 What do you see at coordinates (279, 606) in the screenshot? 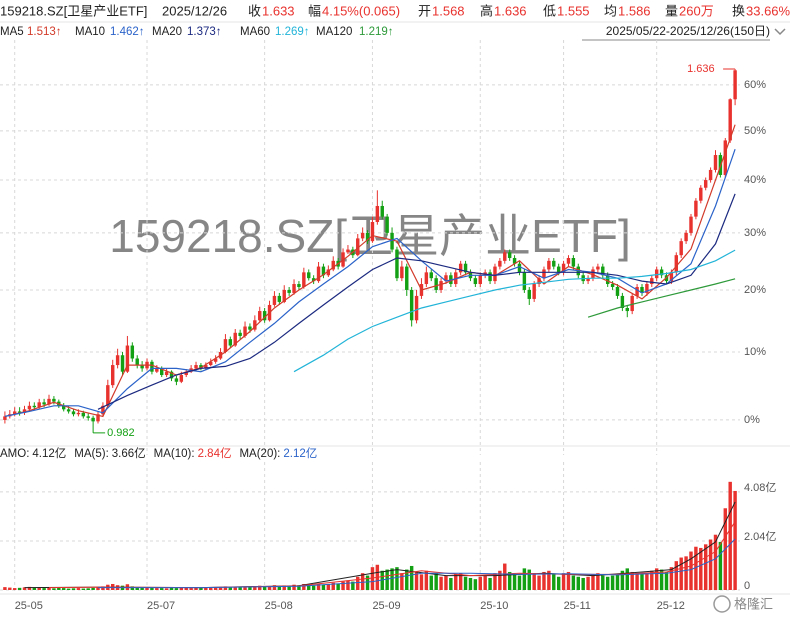
I see `x-tick-label: 25-08` at bounding box center [279, 606].